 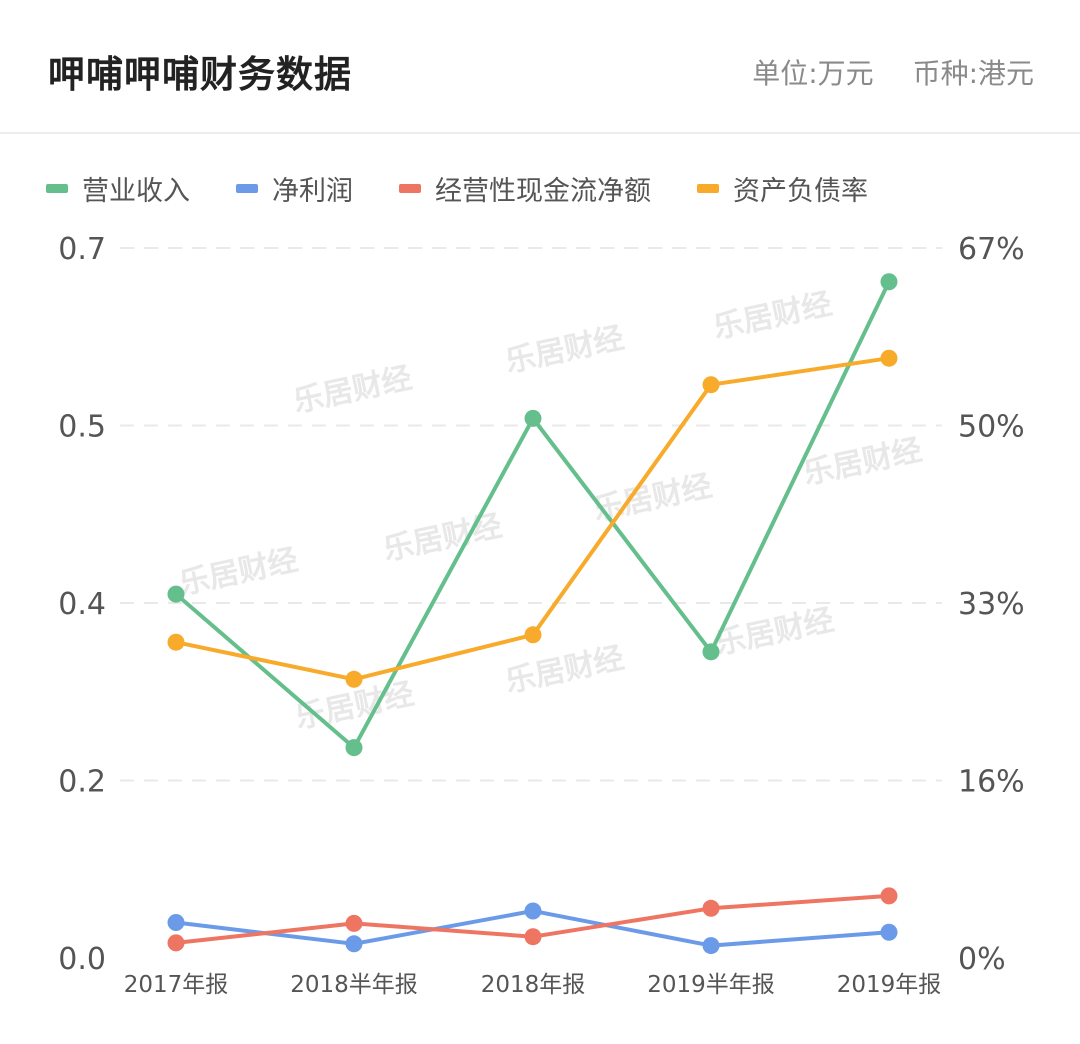 I want to click on unit-info: 单位:万元 币种:港元, so click(x=878, y=72).